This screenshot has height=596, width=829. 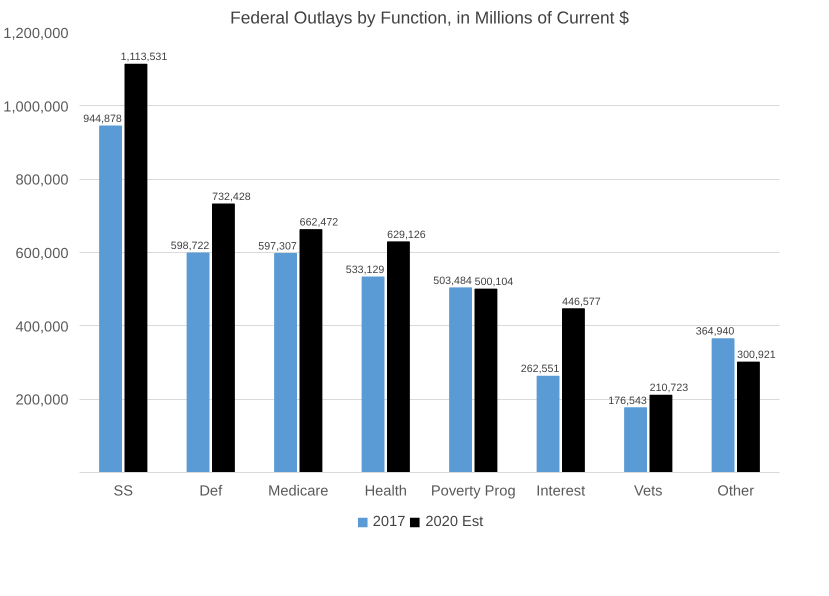 I want to click on data-label: 533,129, so click(x=365, y=270).